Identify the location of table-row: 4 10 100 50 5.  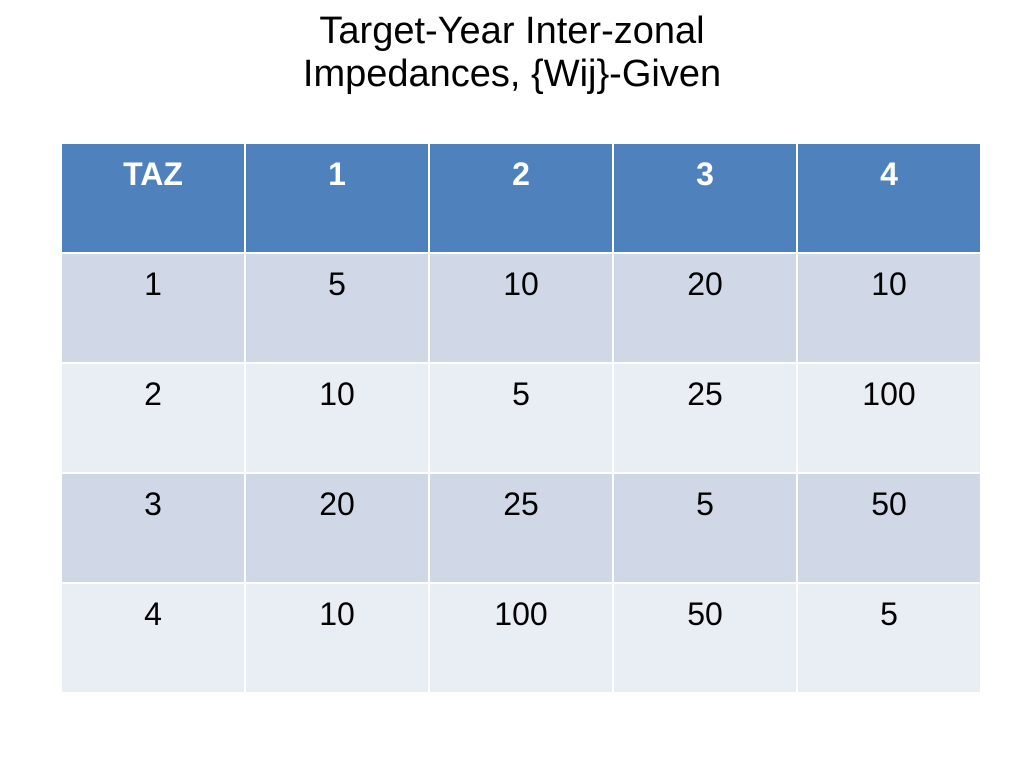
(521, 638).